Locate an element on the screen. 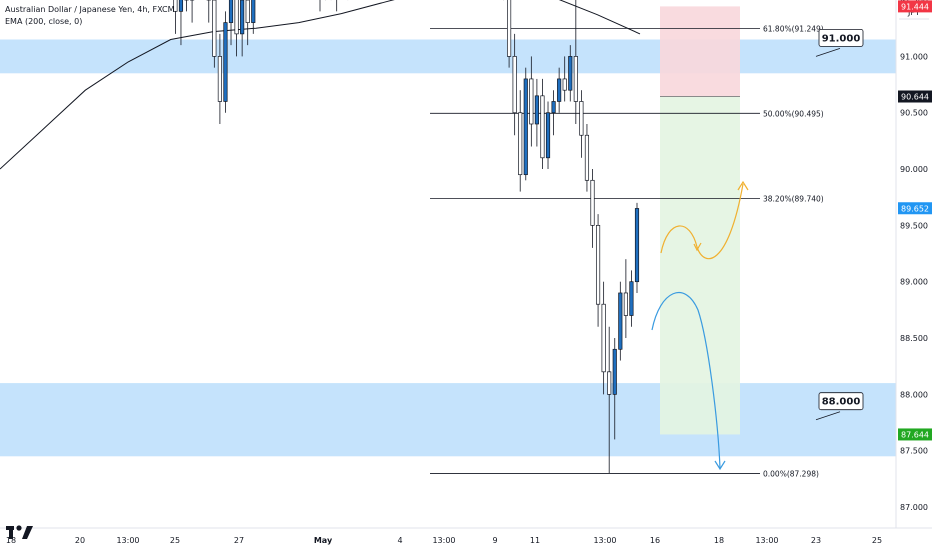  price-tag-label: 89.652 is located at coordinates (915, 208).